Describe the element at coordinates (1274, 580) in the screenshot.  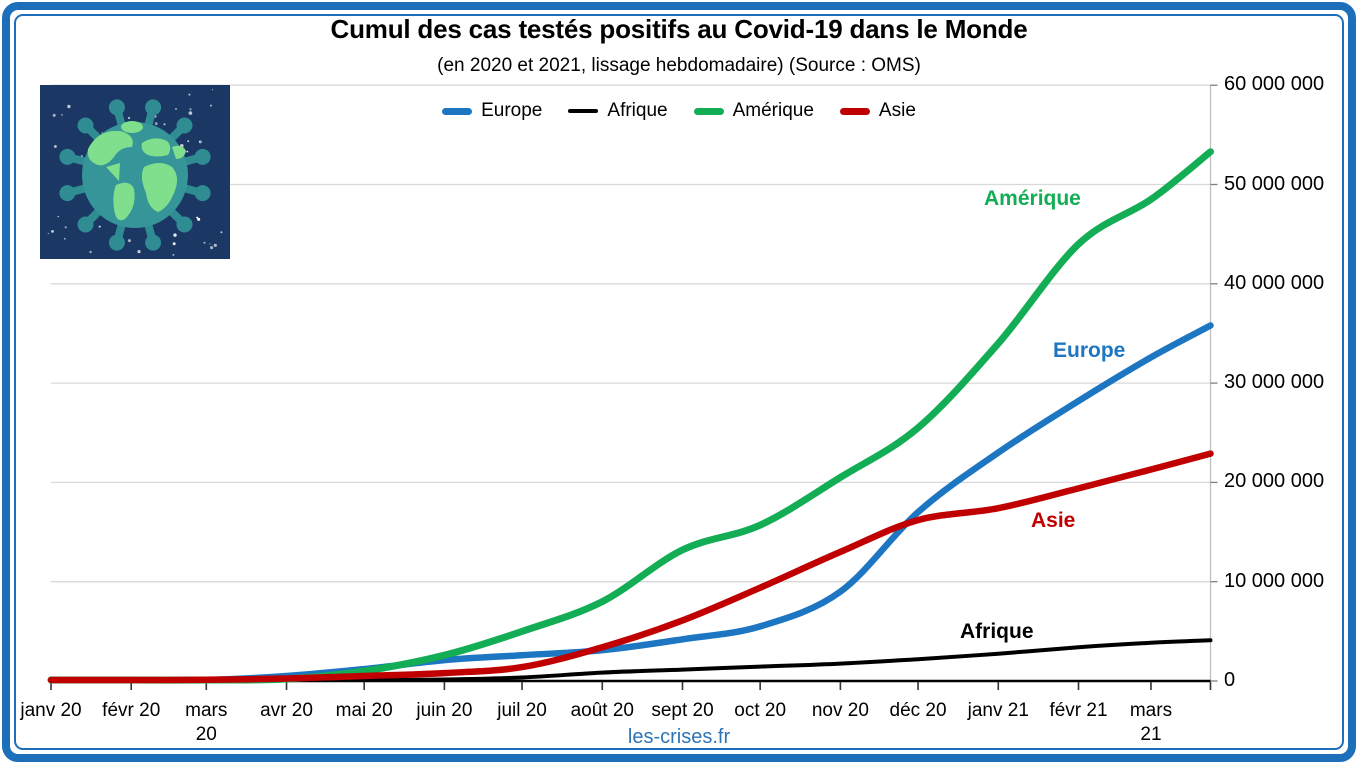
I see `y-tick-label: 10 000 000` at that location.